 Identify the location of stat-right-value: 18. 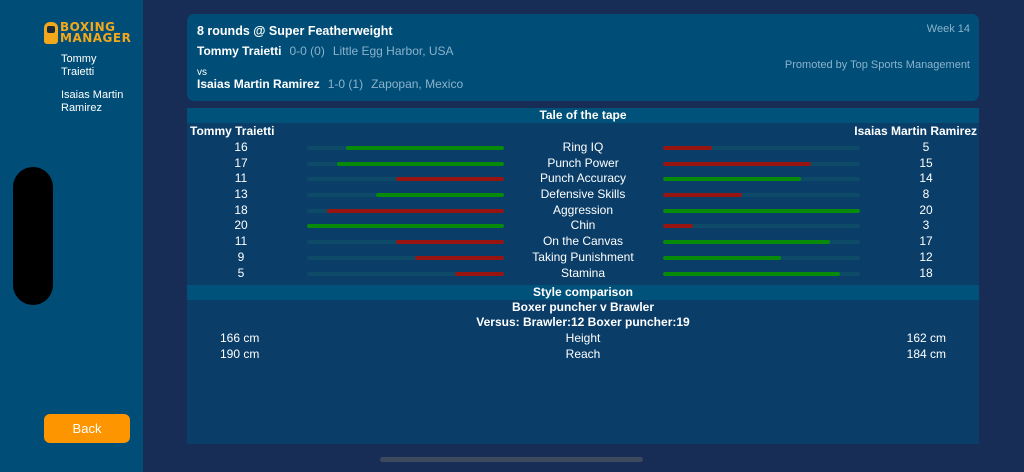
(926, 272).